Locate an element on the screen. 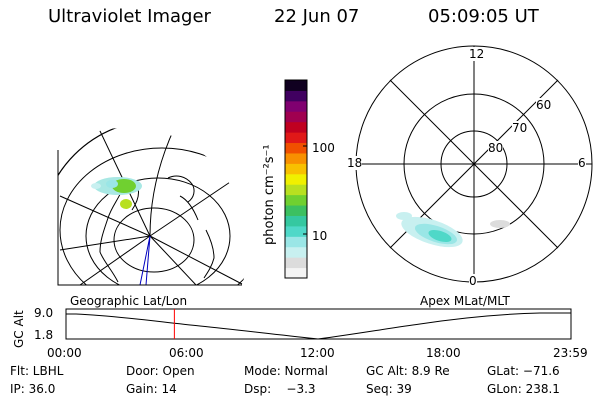 This screenshot has width=600, height=400. info-dsp: Dsp: −3.3 is located at coordinates (280, 389).